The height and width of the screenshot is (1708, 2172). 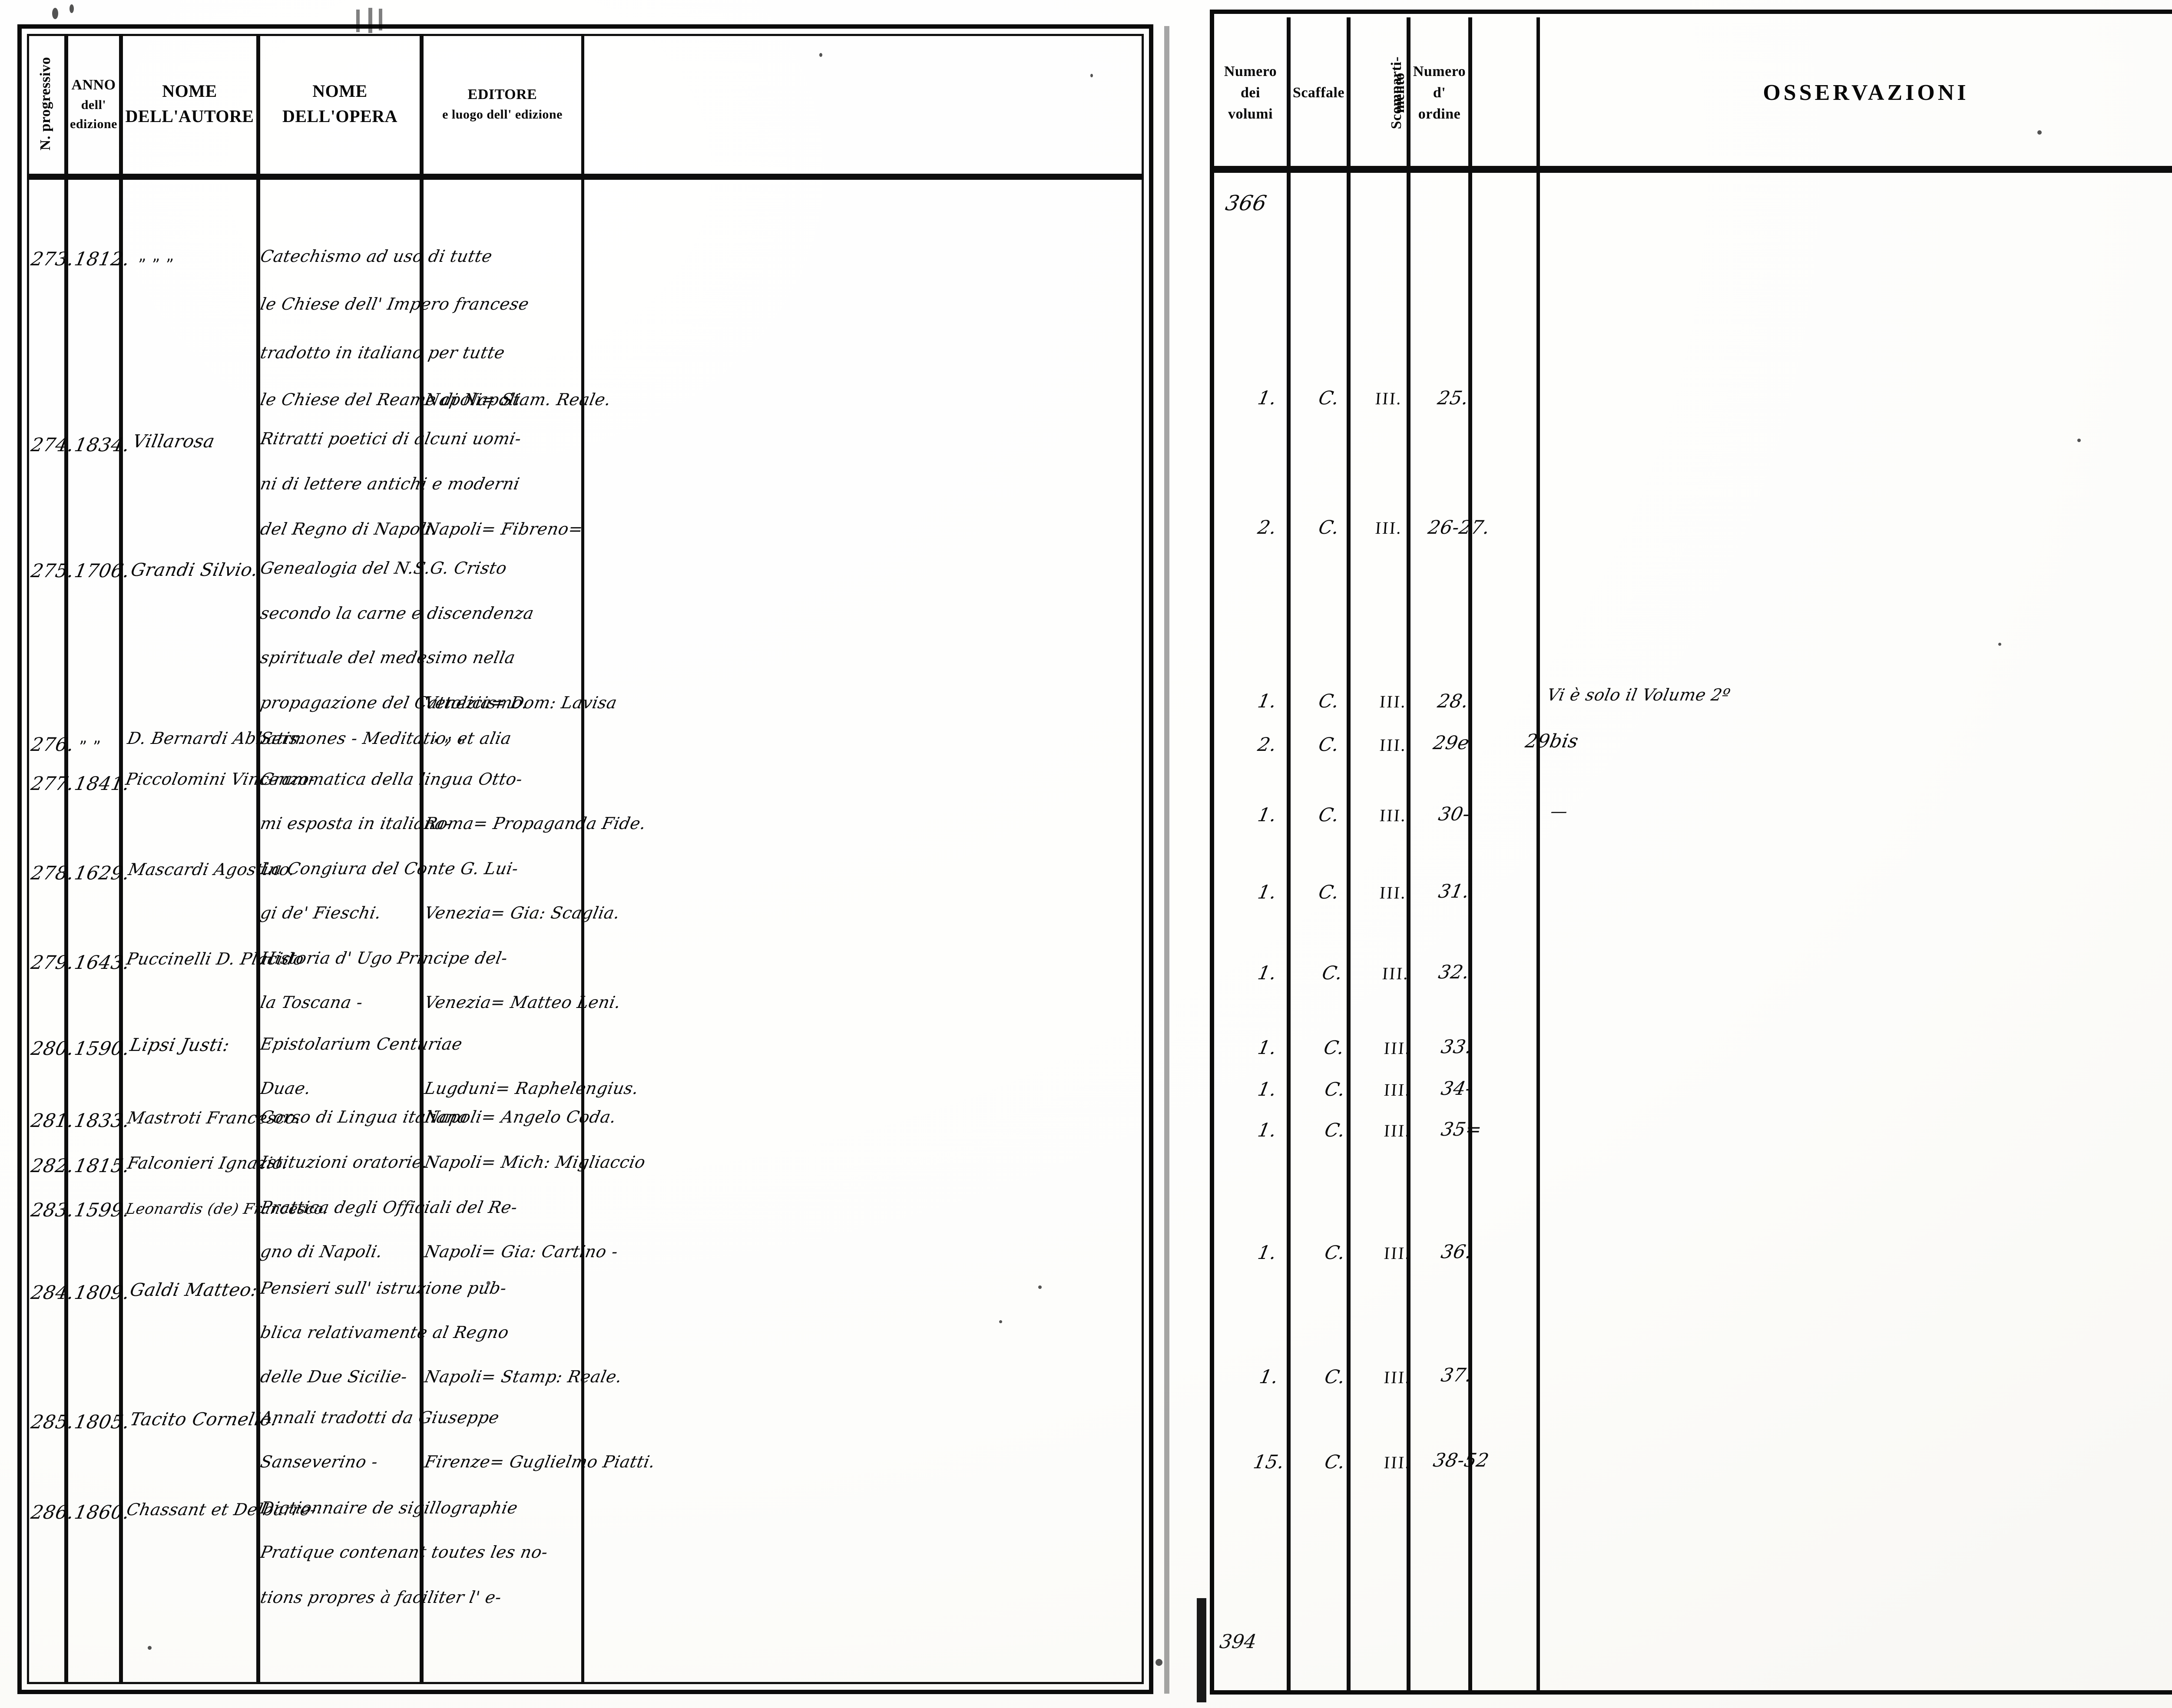 What do you see at coordinates (504, 529) in the screenshot?
I see `cell-editore-274: Napoli= Fibreno=` at bounding box center [504, 529].